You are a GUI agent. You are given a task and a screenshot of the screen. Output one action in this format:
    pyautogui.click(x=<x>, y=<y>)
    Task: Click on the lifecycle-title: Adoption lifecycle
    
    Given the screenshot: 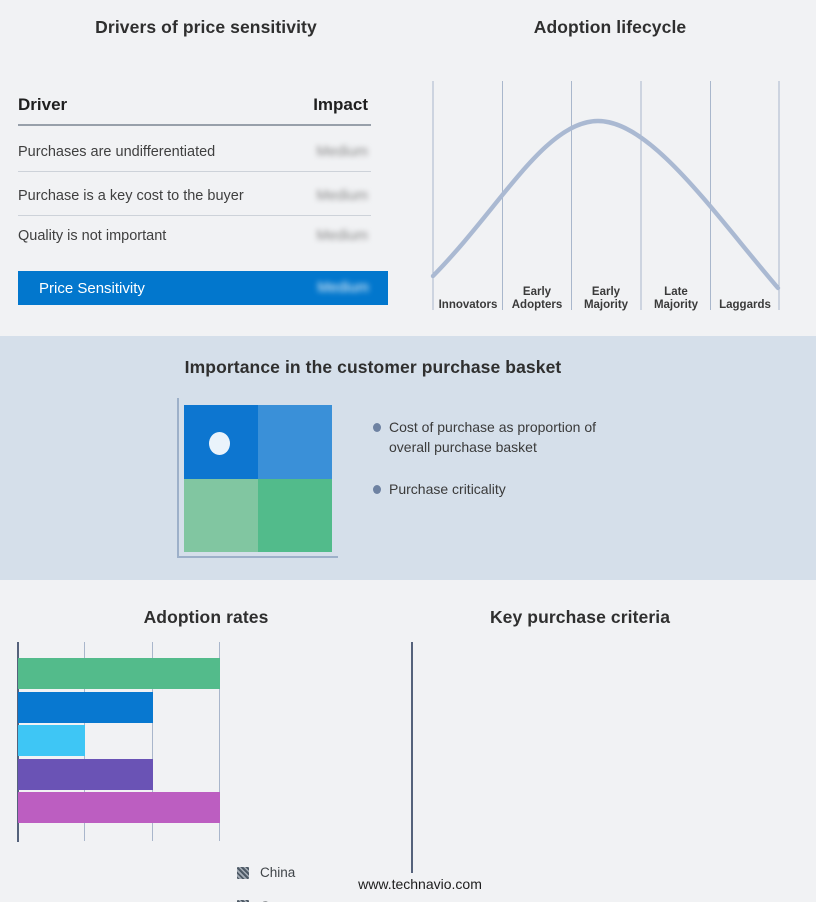 What is the action you would take?
    pyautogui.click(x=610, y=27)
    